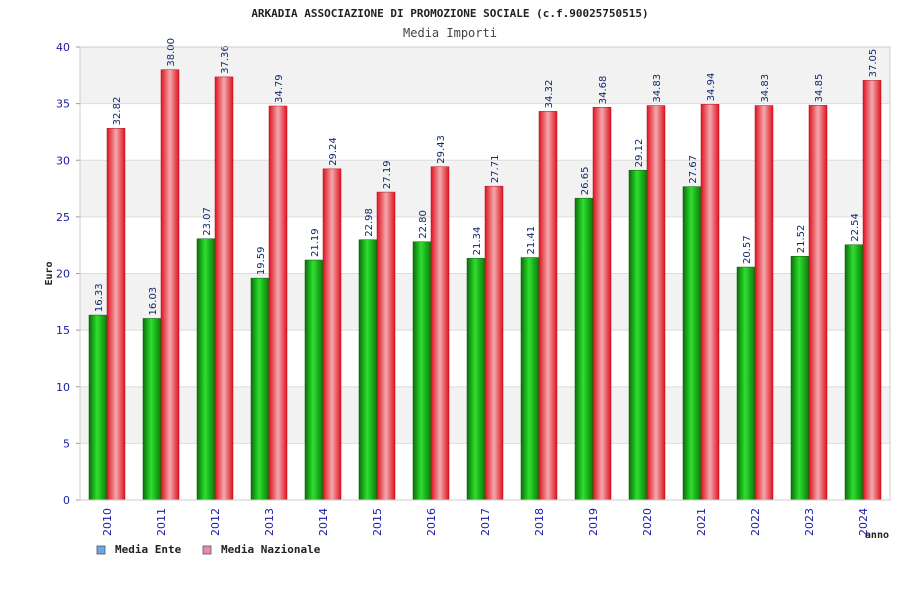 The height and width of the screenshot is (600, 900). I want to click on legend-swatch-nazionale, so click(207, 550).